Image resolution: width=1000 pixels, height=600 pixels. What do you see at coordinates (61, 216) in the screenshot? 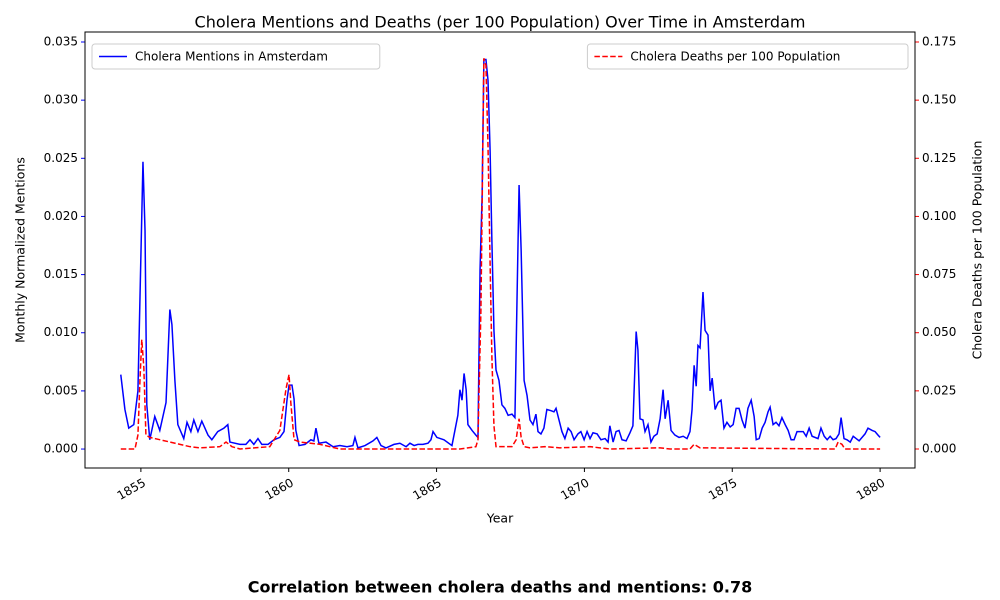
I see `y-tick-label: 0.020` at bounding box center [61, 216].